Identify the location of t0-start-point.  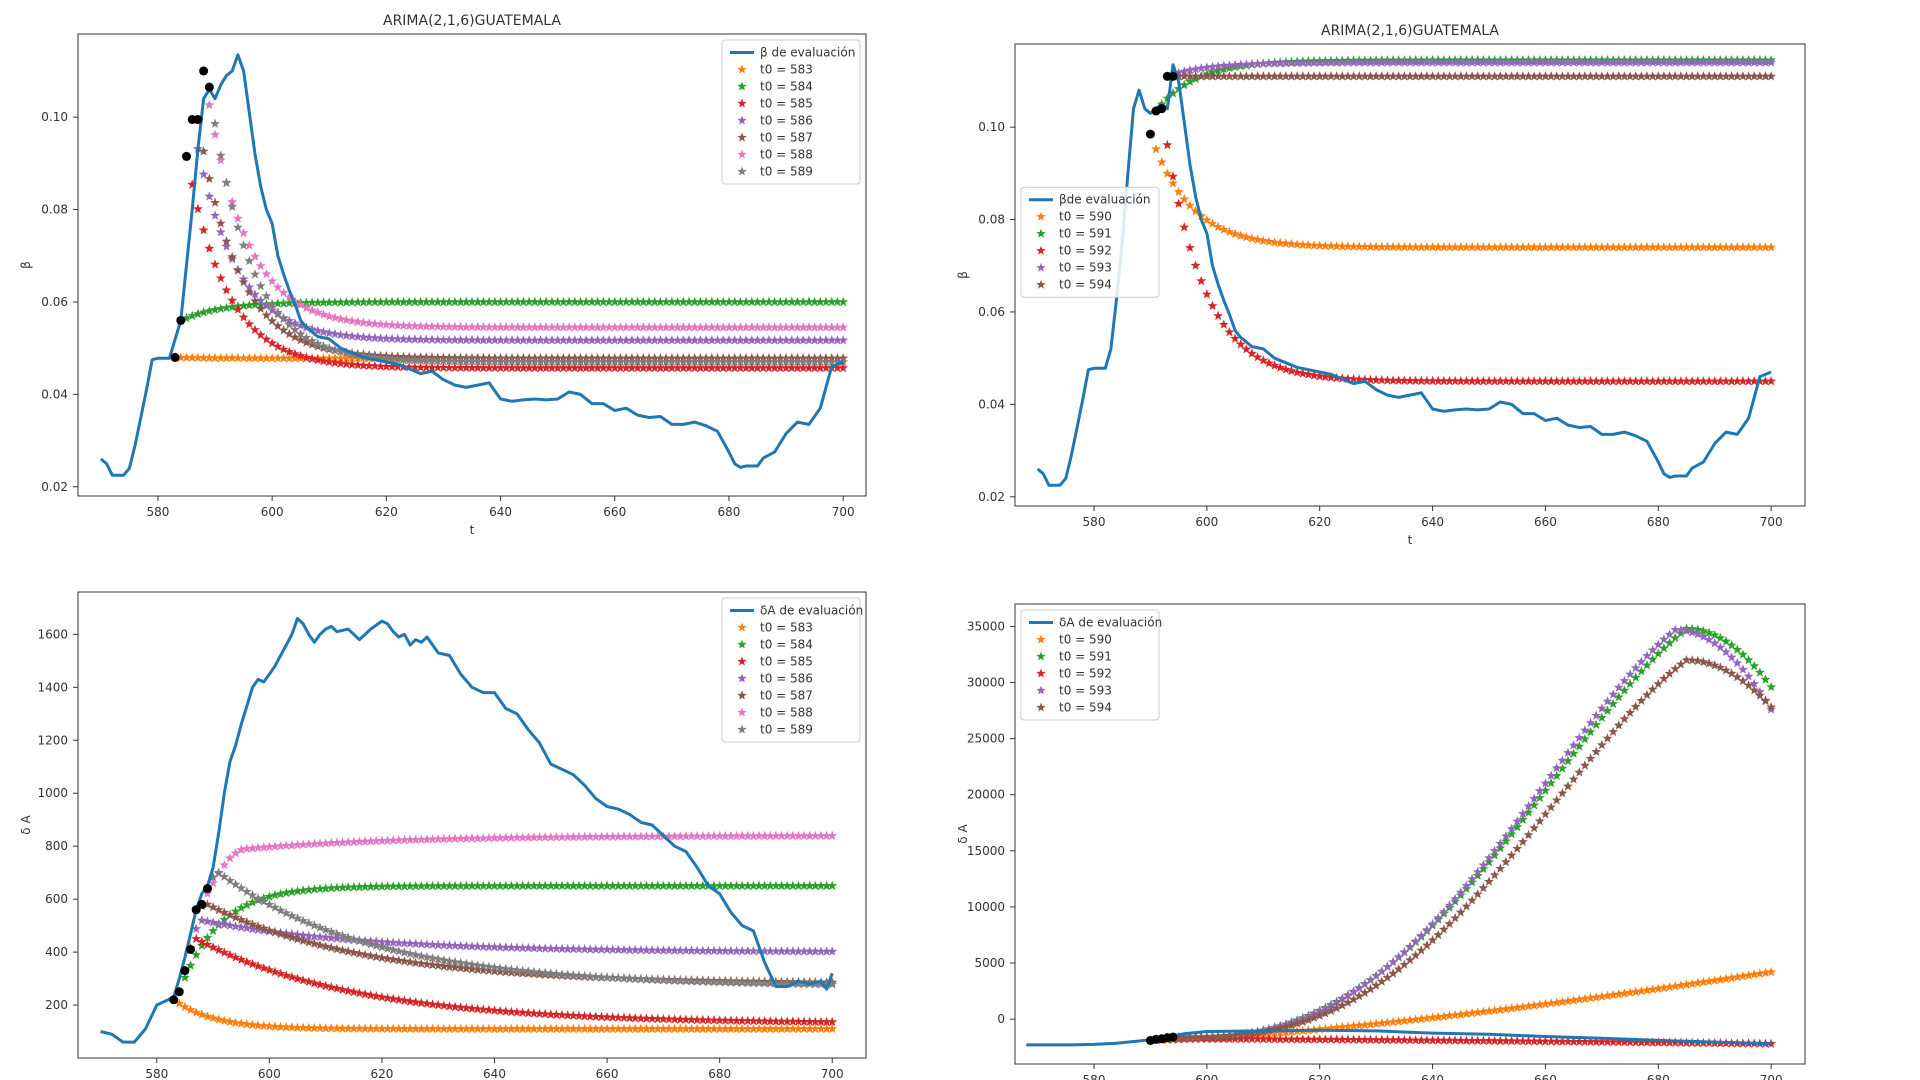
(209, 87).